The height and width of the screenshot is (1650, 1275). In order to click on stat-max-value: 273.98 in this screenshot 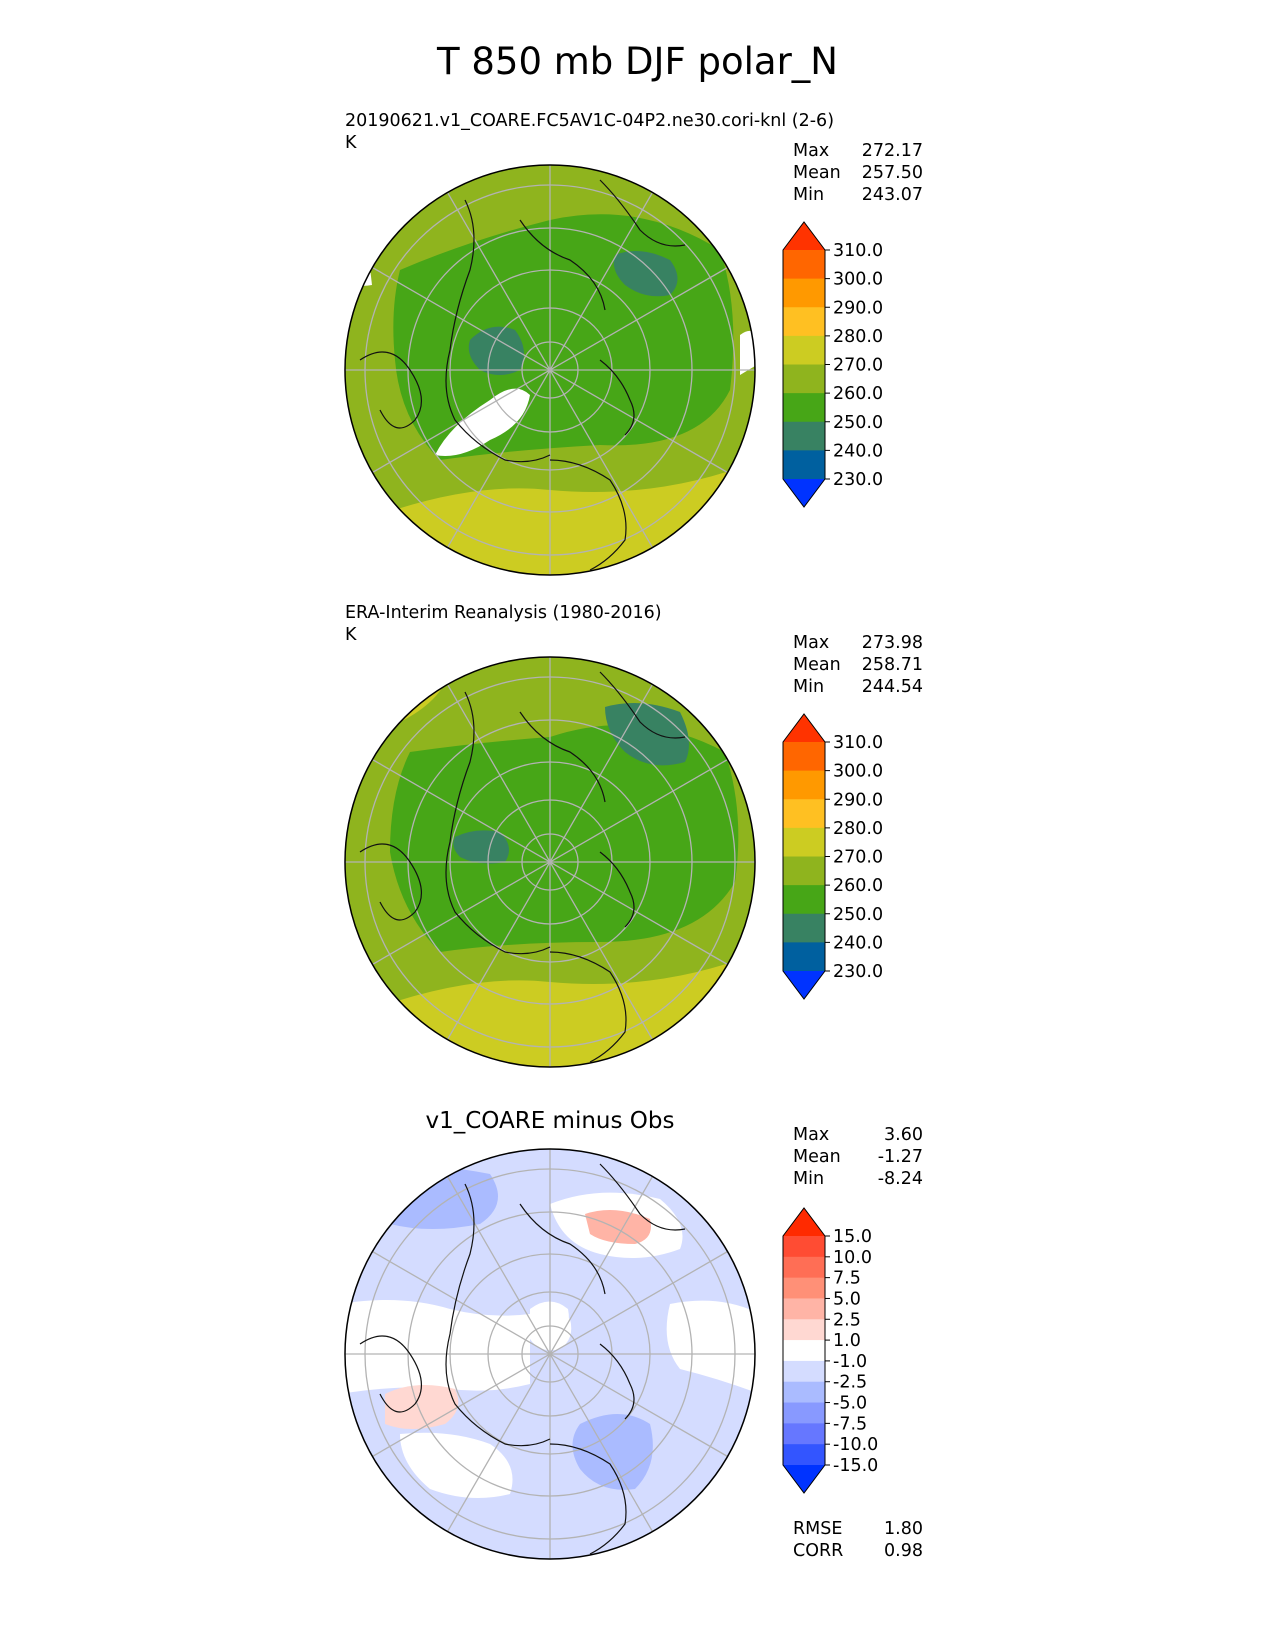, I will do `click(892, 643)`.